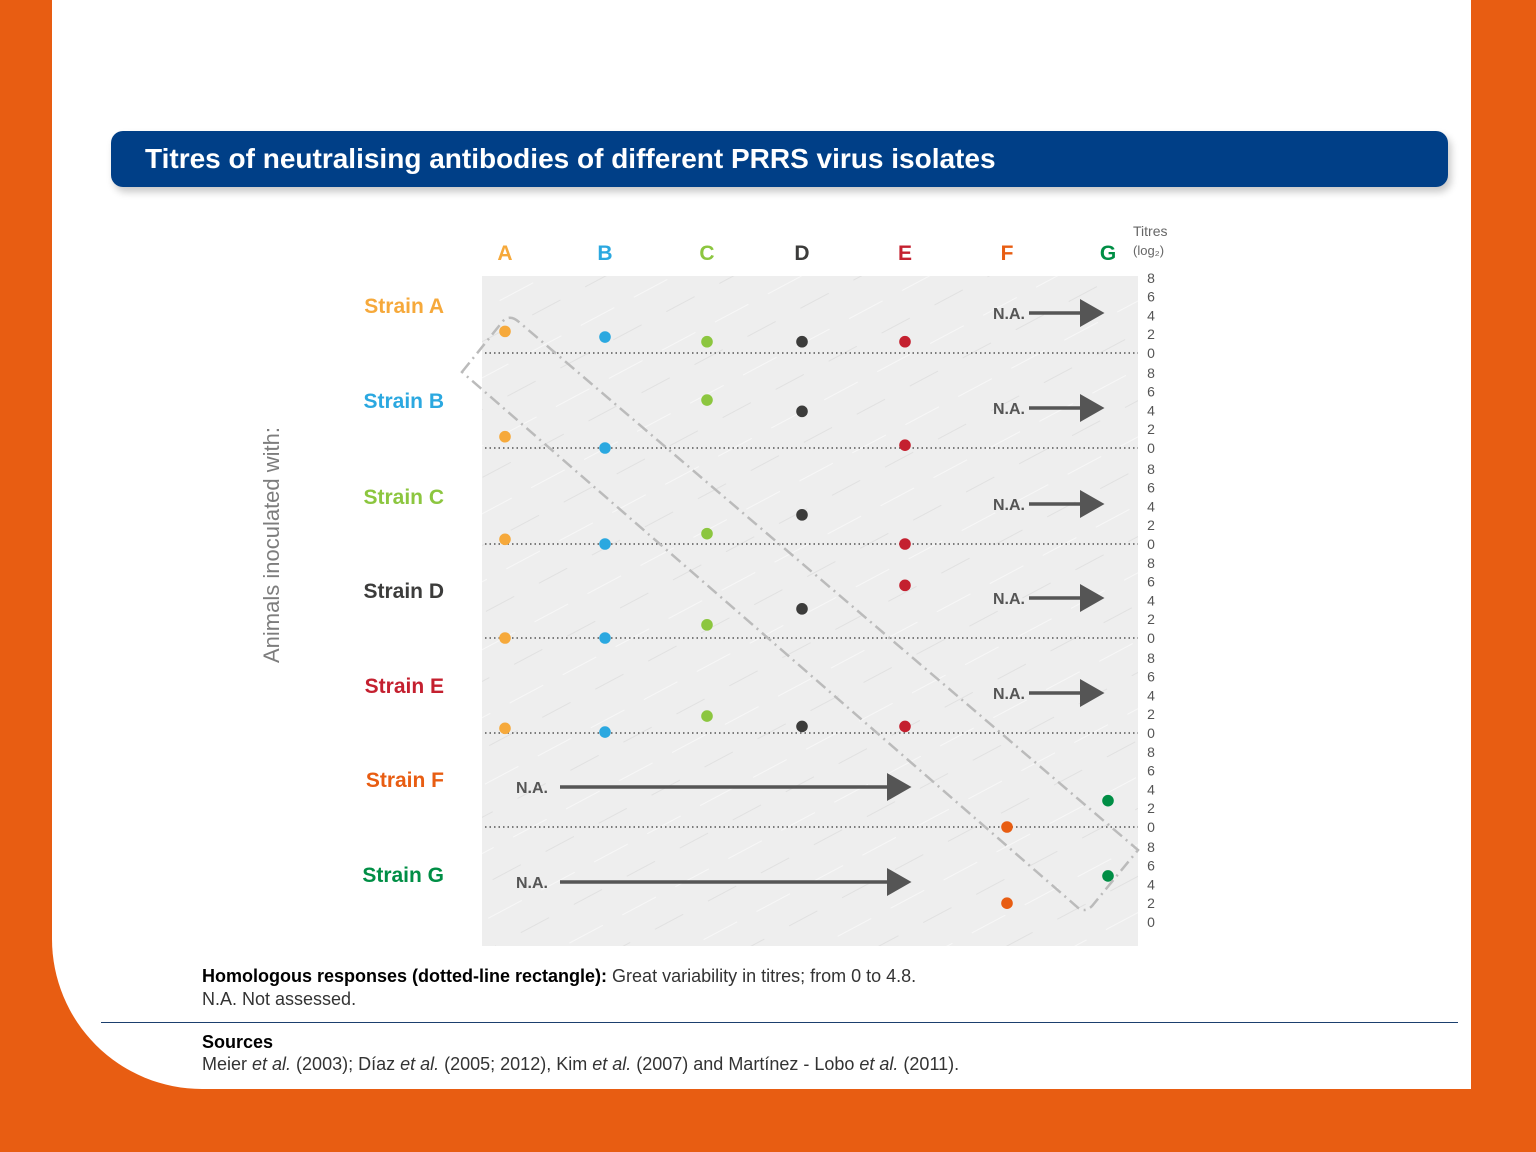 Image resolution: width=1536 pixels, height=1152 pixels. I want to click on sources-part: (2005; 2012), Kim, so click(516, 1064).